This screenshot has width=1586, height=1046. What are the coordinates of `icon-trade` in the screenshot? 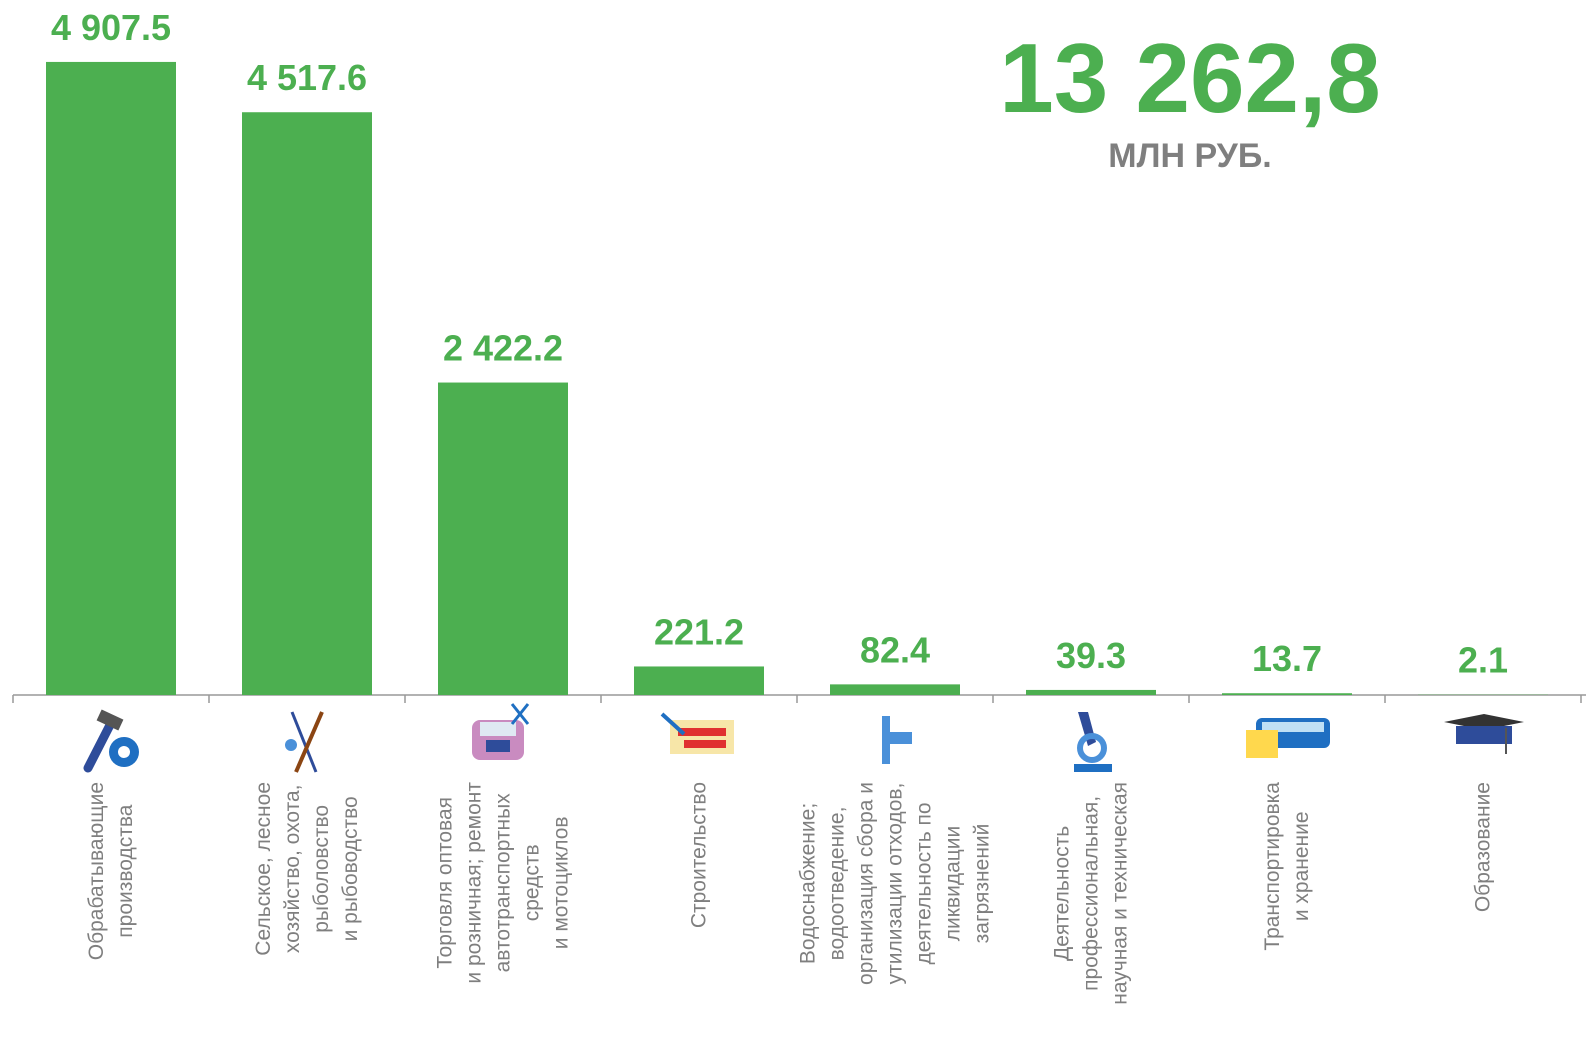 It's located at (501, 731).